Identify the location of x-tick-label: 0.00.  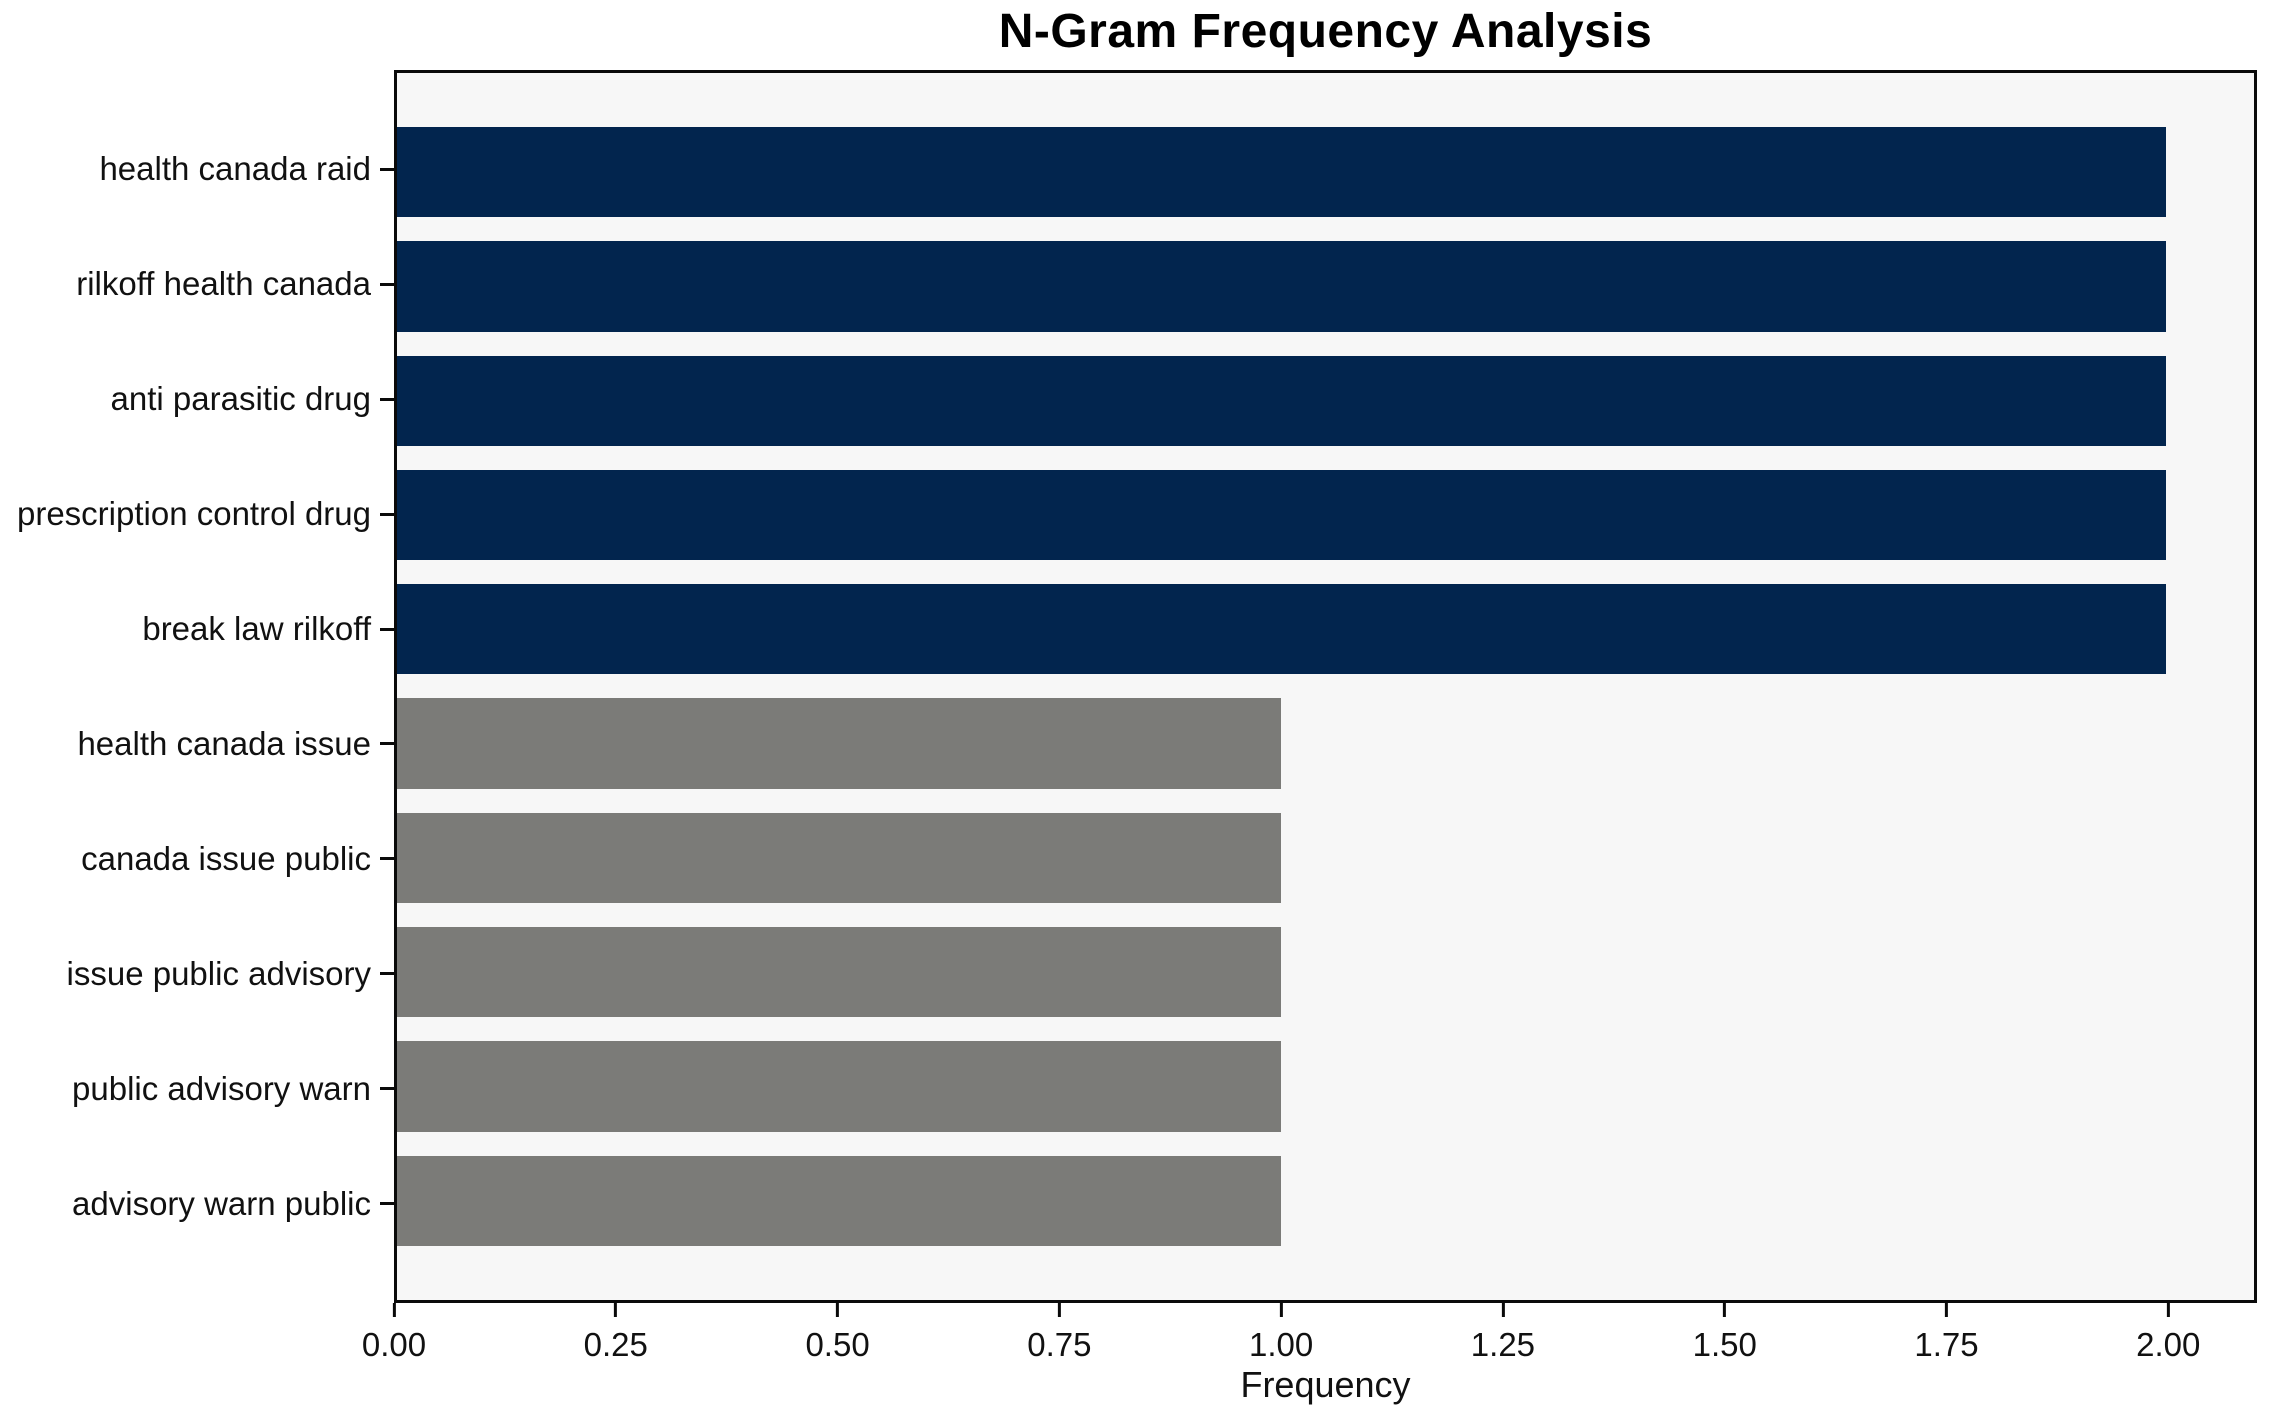
(394, 1344).